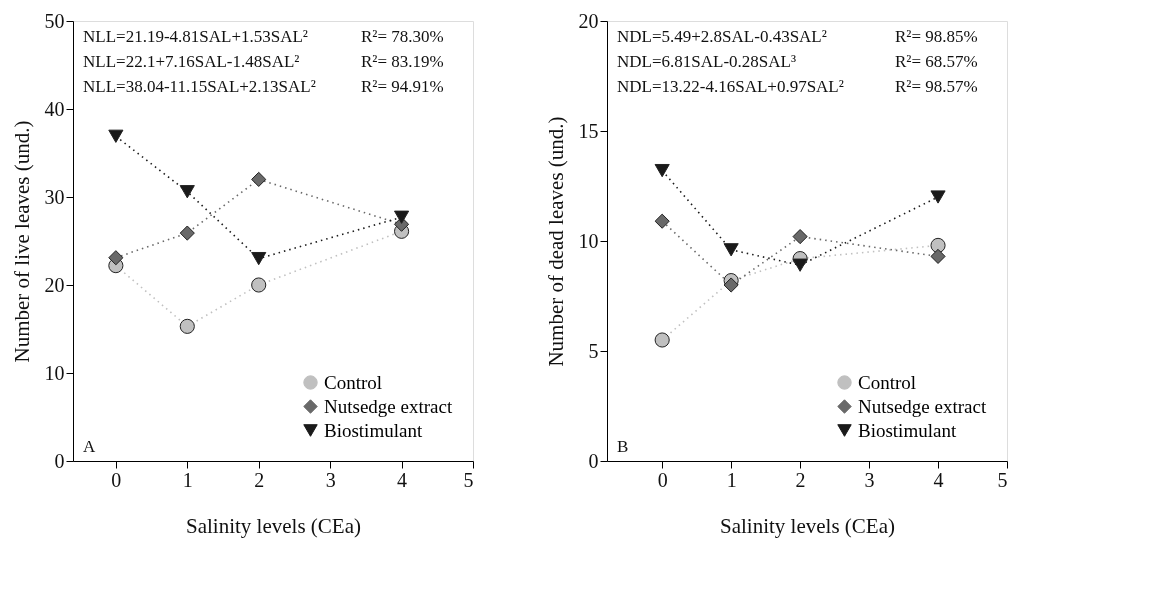  What do you see at coordinates (555, 241) in the screenshot?
I see `y-axis-title: Number of dead leaves (und.)` at bounding box center [555, 241].